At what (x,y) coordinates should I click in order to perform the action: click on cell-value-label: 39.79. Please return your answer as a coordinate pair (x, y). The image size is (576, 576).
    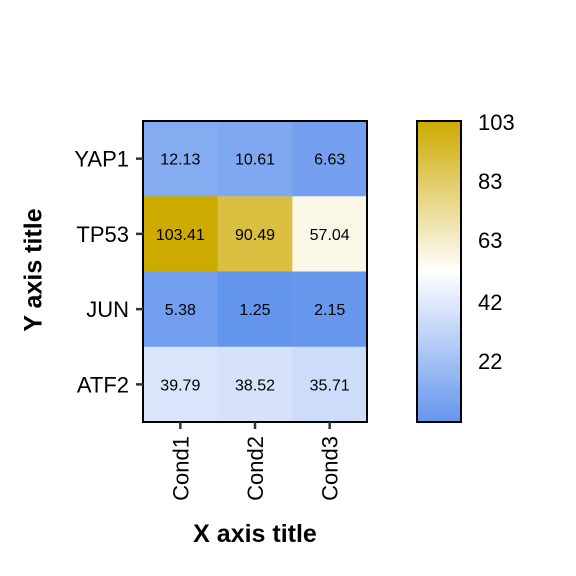
    Looking at the image, I should click on (180, 385).